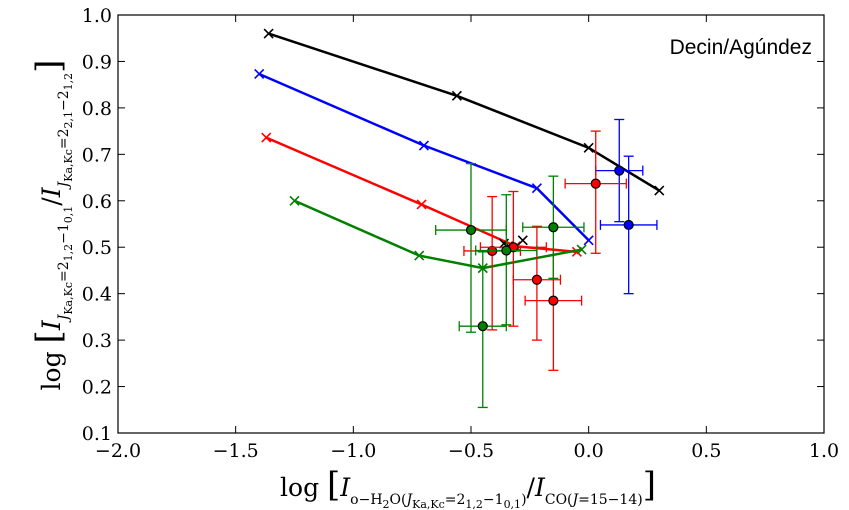  I want to click on y-tick-label: 0.1, so click(97, 434).